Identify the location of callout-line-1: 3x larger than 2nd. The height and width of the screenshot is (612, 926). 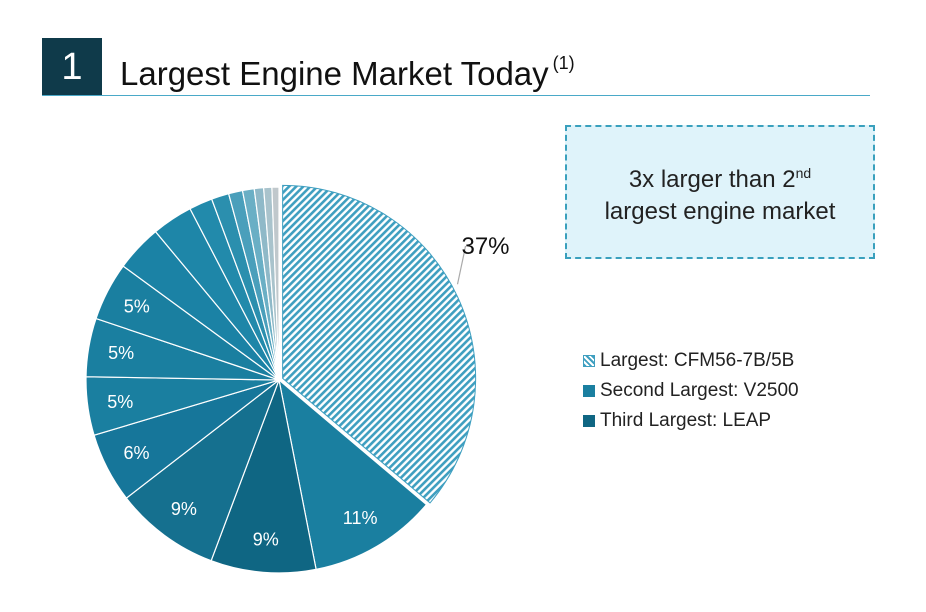
(720, 176).